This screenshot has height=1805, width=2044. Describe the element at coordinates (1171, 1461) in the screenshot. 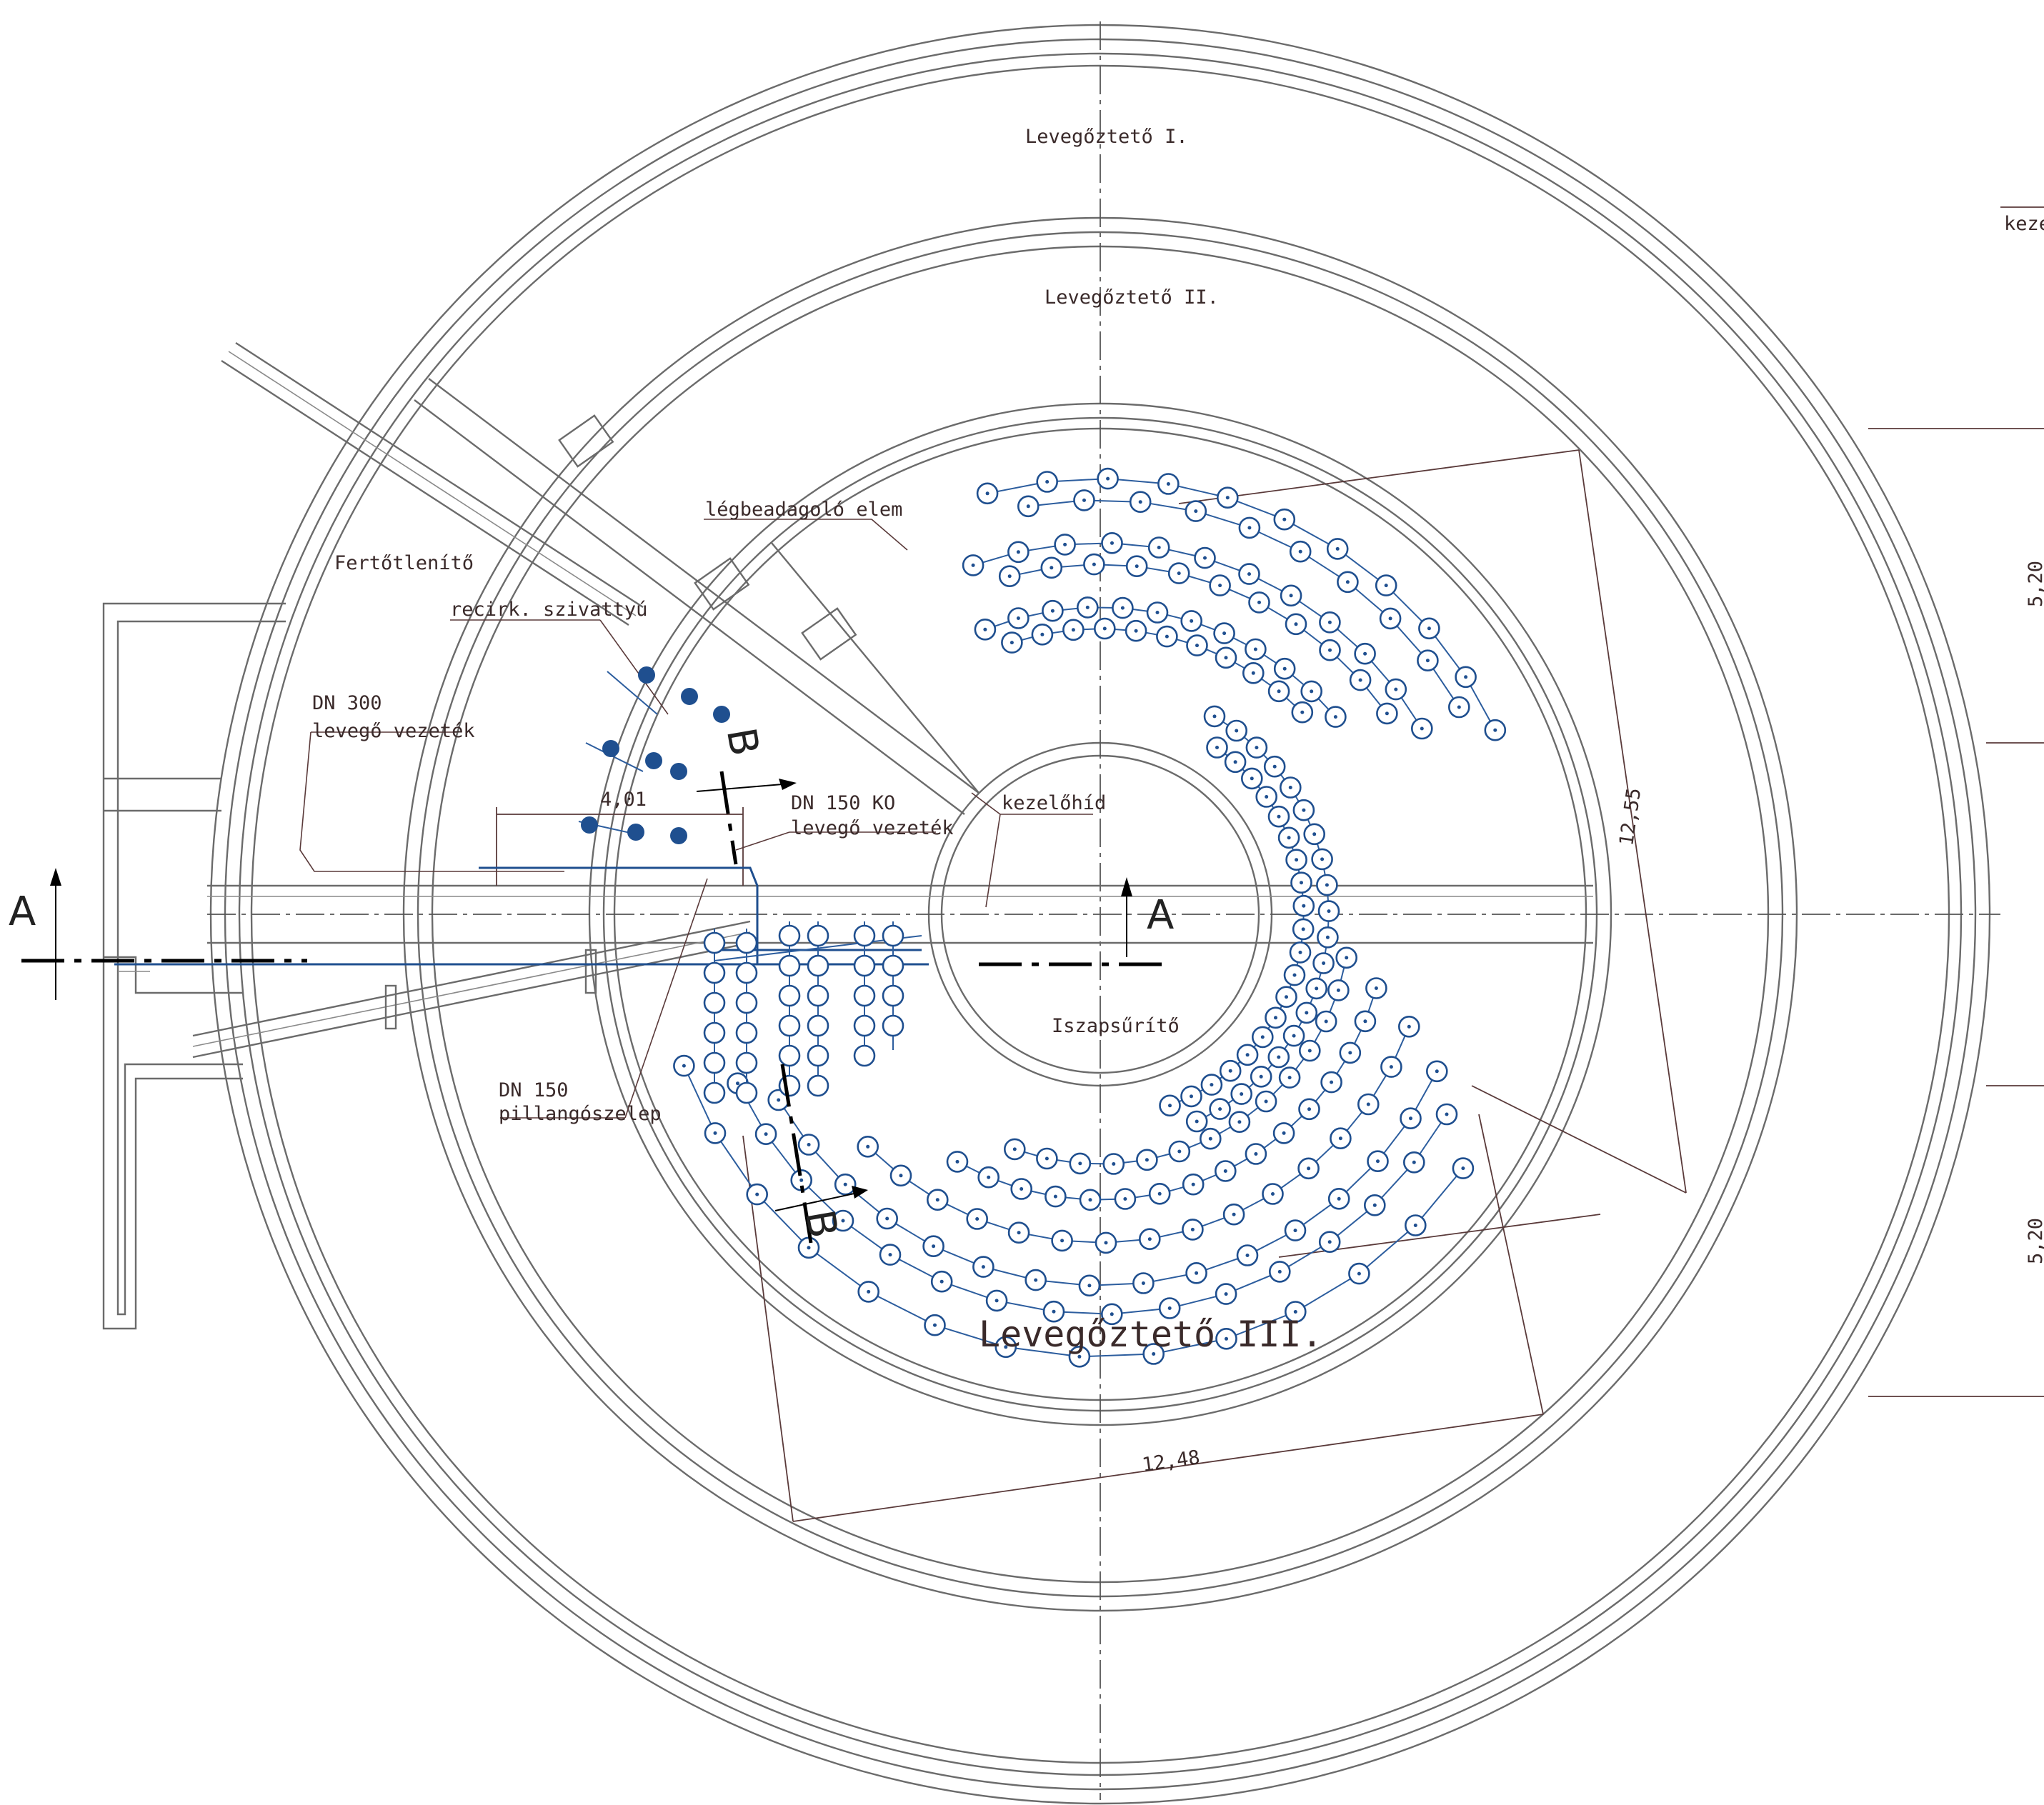

I see `dimension-12-48: 12,48` at that location.